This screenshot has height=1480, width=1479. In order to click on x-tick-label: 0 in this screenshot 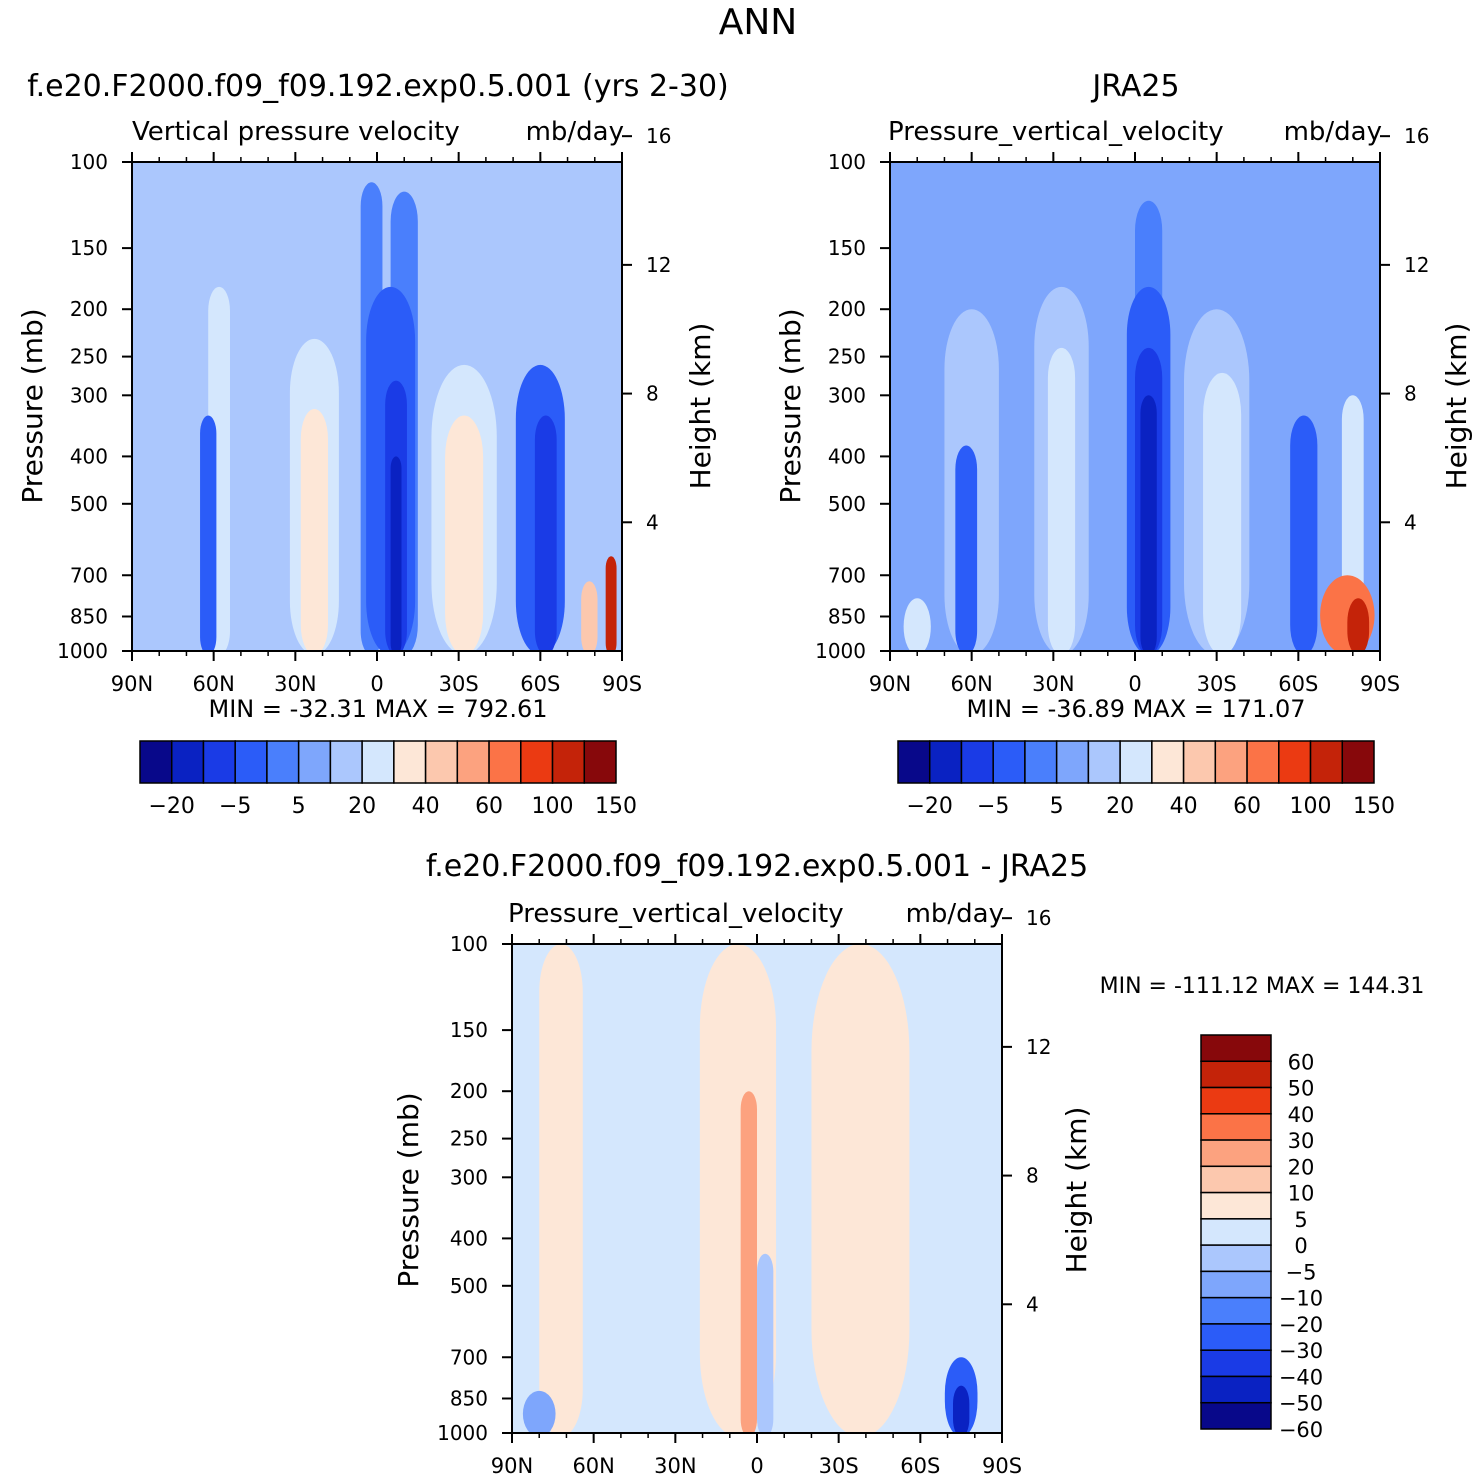, I will do `click(376, 684)`.